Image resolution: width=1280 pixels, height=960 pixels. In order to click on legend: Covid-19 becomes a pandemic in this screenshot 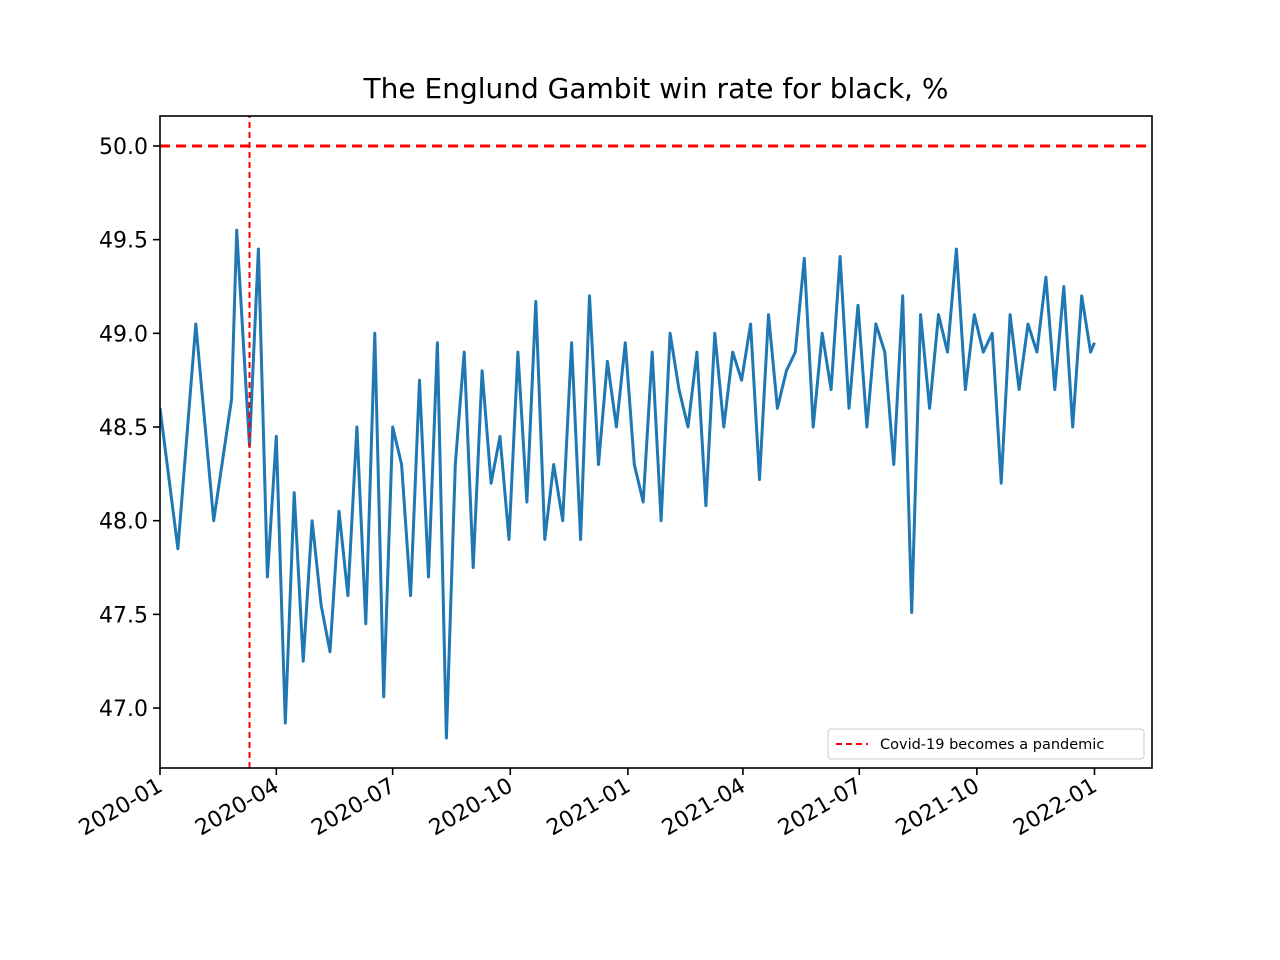, I will do `click(986, 744)`.